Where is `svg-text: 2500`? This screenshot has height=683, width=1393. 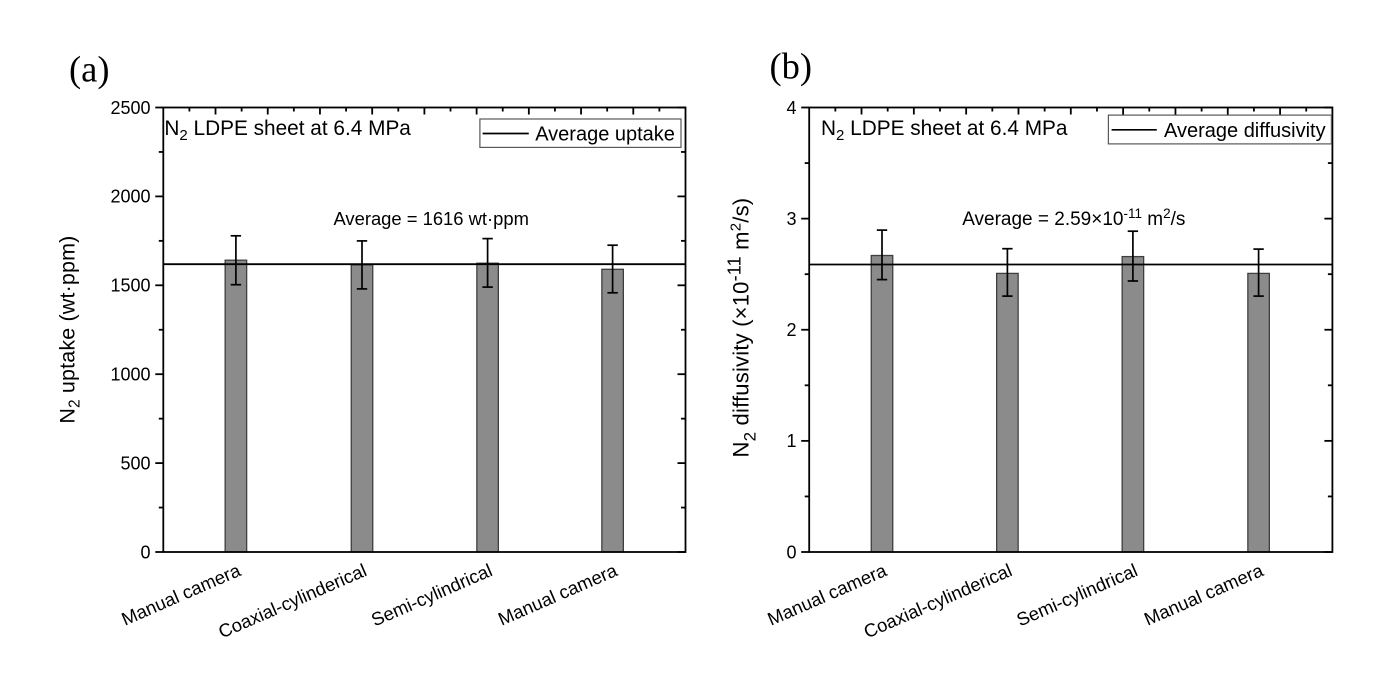 svg-text: 2500 is located at coordinates (130, 108).